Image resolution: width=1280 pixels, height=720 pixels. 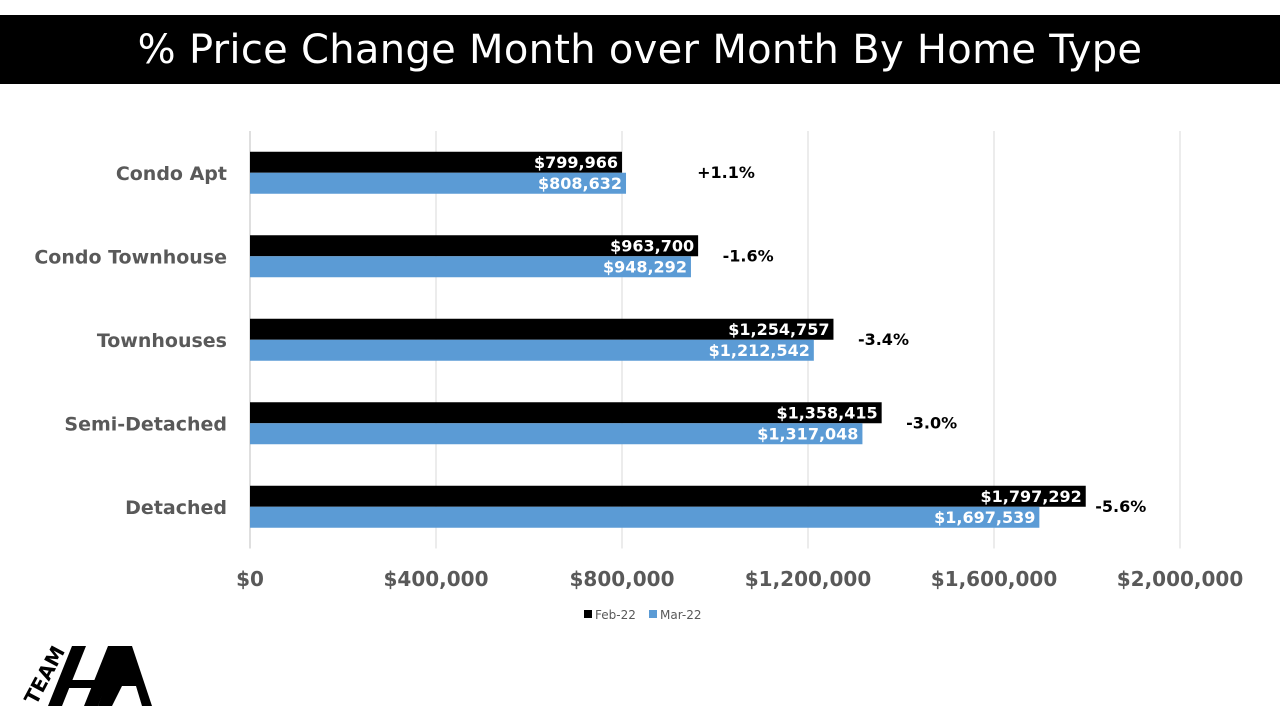 I want to click on bar-value-label: $963,700, so click(x=652, y=245).